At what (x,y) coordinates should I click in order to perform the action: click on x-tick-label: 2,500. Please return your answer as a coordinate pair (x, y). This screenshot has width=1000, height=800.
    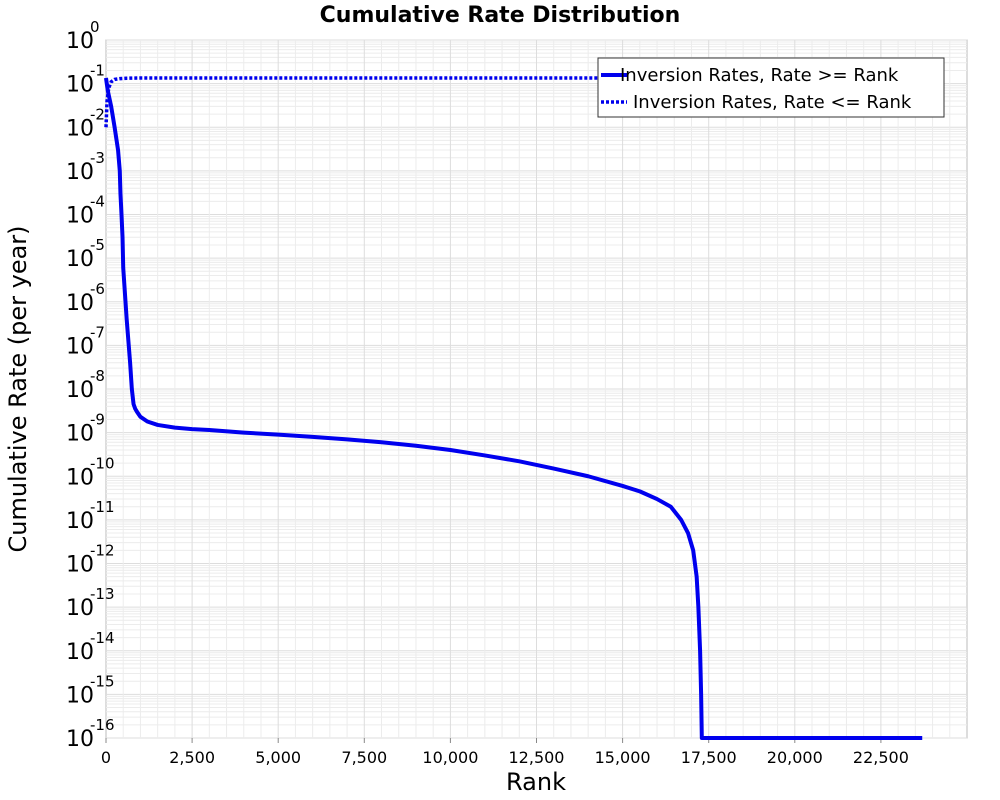
    Looking at the image, I should click on (192, 757).